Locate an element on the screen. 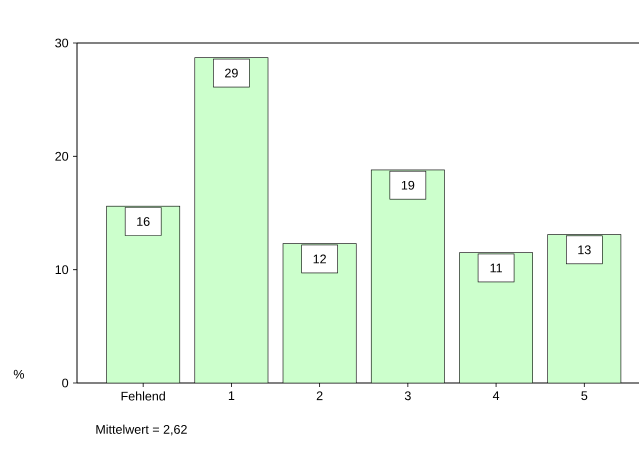 The width and height of the screenshot is (640, 459). x-tick-label: 3 is located at coordinates (407, 395).